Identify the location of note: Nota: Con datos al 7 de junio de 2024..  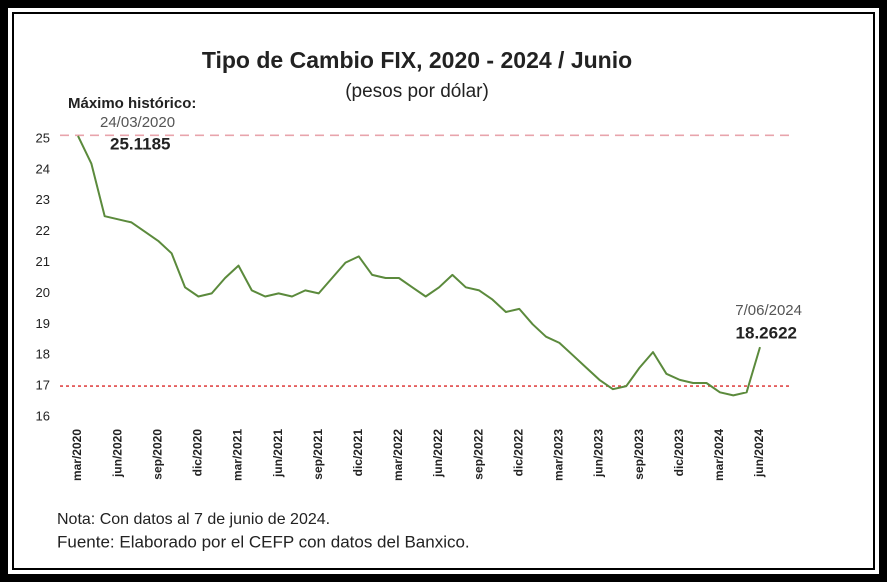
(193, 519).